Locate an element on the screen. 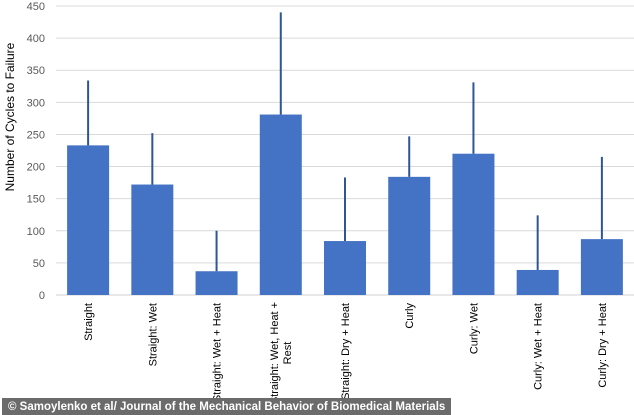 The image size is (634, 415). y-tick-label: 300 is located at coordinates (36, 103).